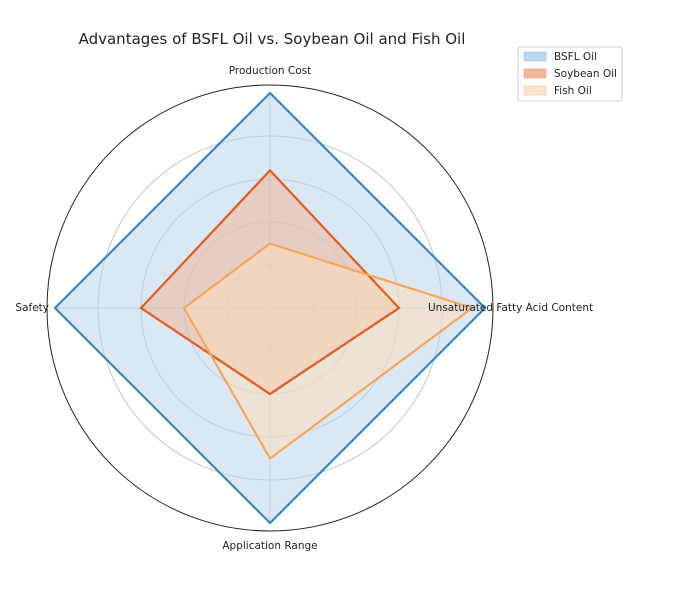 This screenshot has height=589, width=674. What do you see at coordinates (270, 71) in the screenshot?
I see `axis-label-production-cost: Production Cost` at bounding box center [270, 71].